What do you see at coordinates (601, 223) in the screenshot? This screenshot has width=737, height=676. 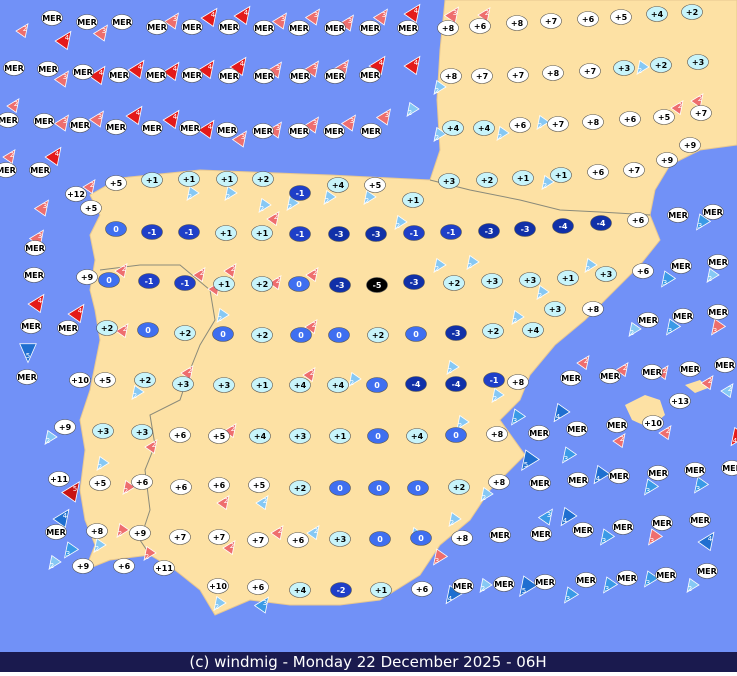 I see `temperature-marker: -4` at bounding box center [601, 223].